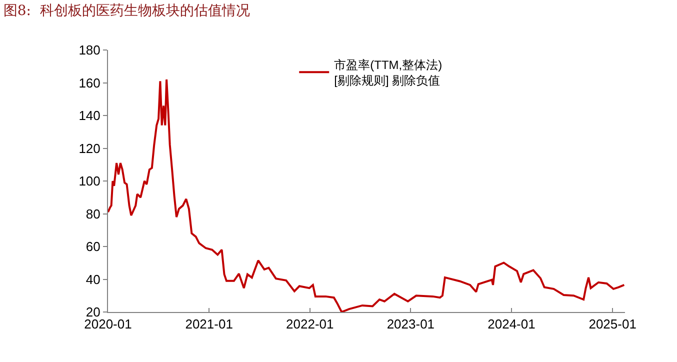  Describe the element at coordinates (89, 148) in the screenshot. I see `y-tick-label: 120` at that location.